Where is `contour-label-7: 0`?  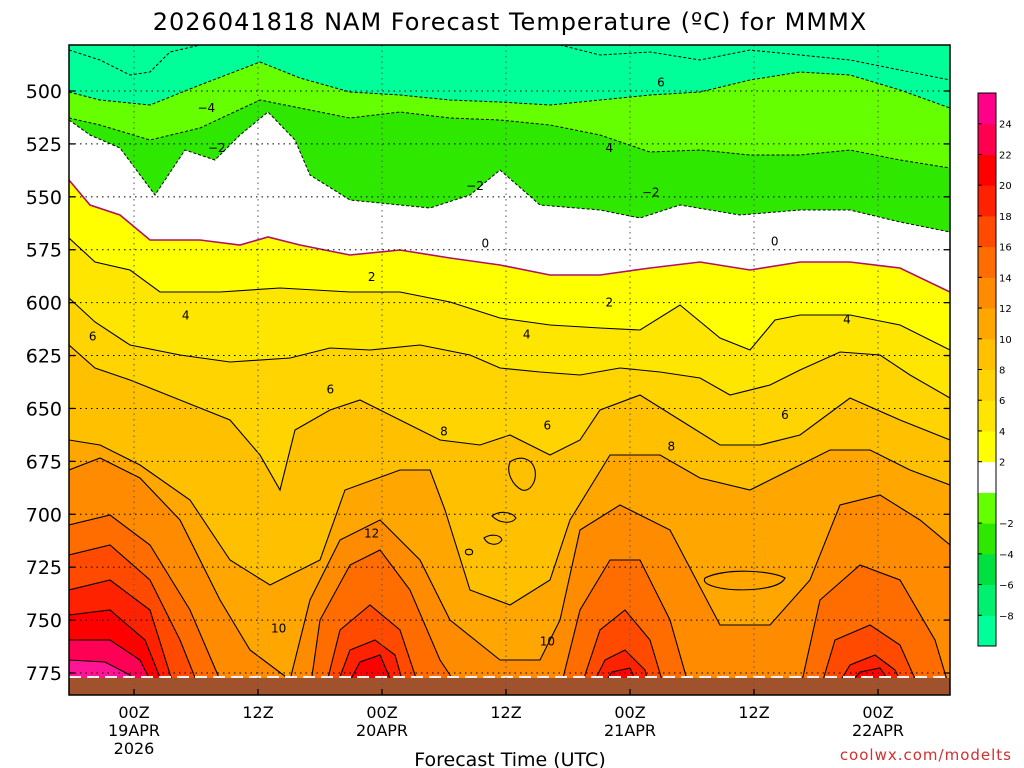 contour-label-7: 0 is located at coordinates (775, 241).